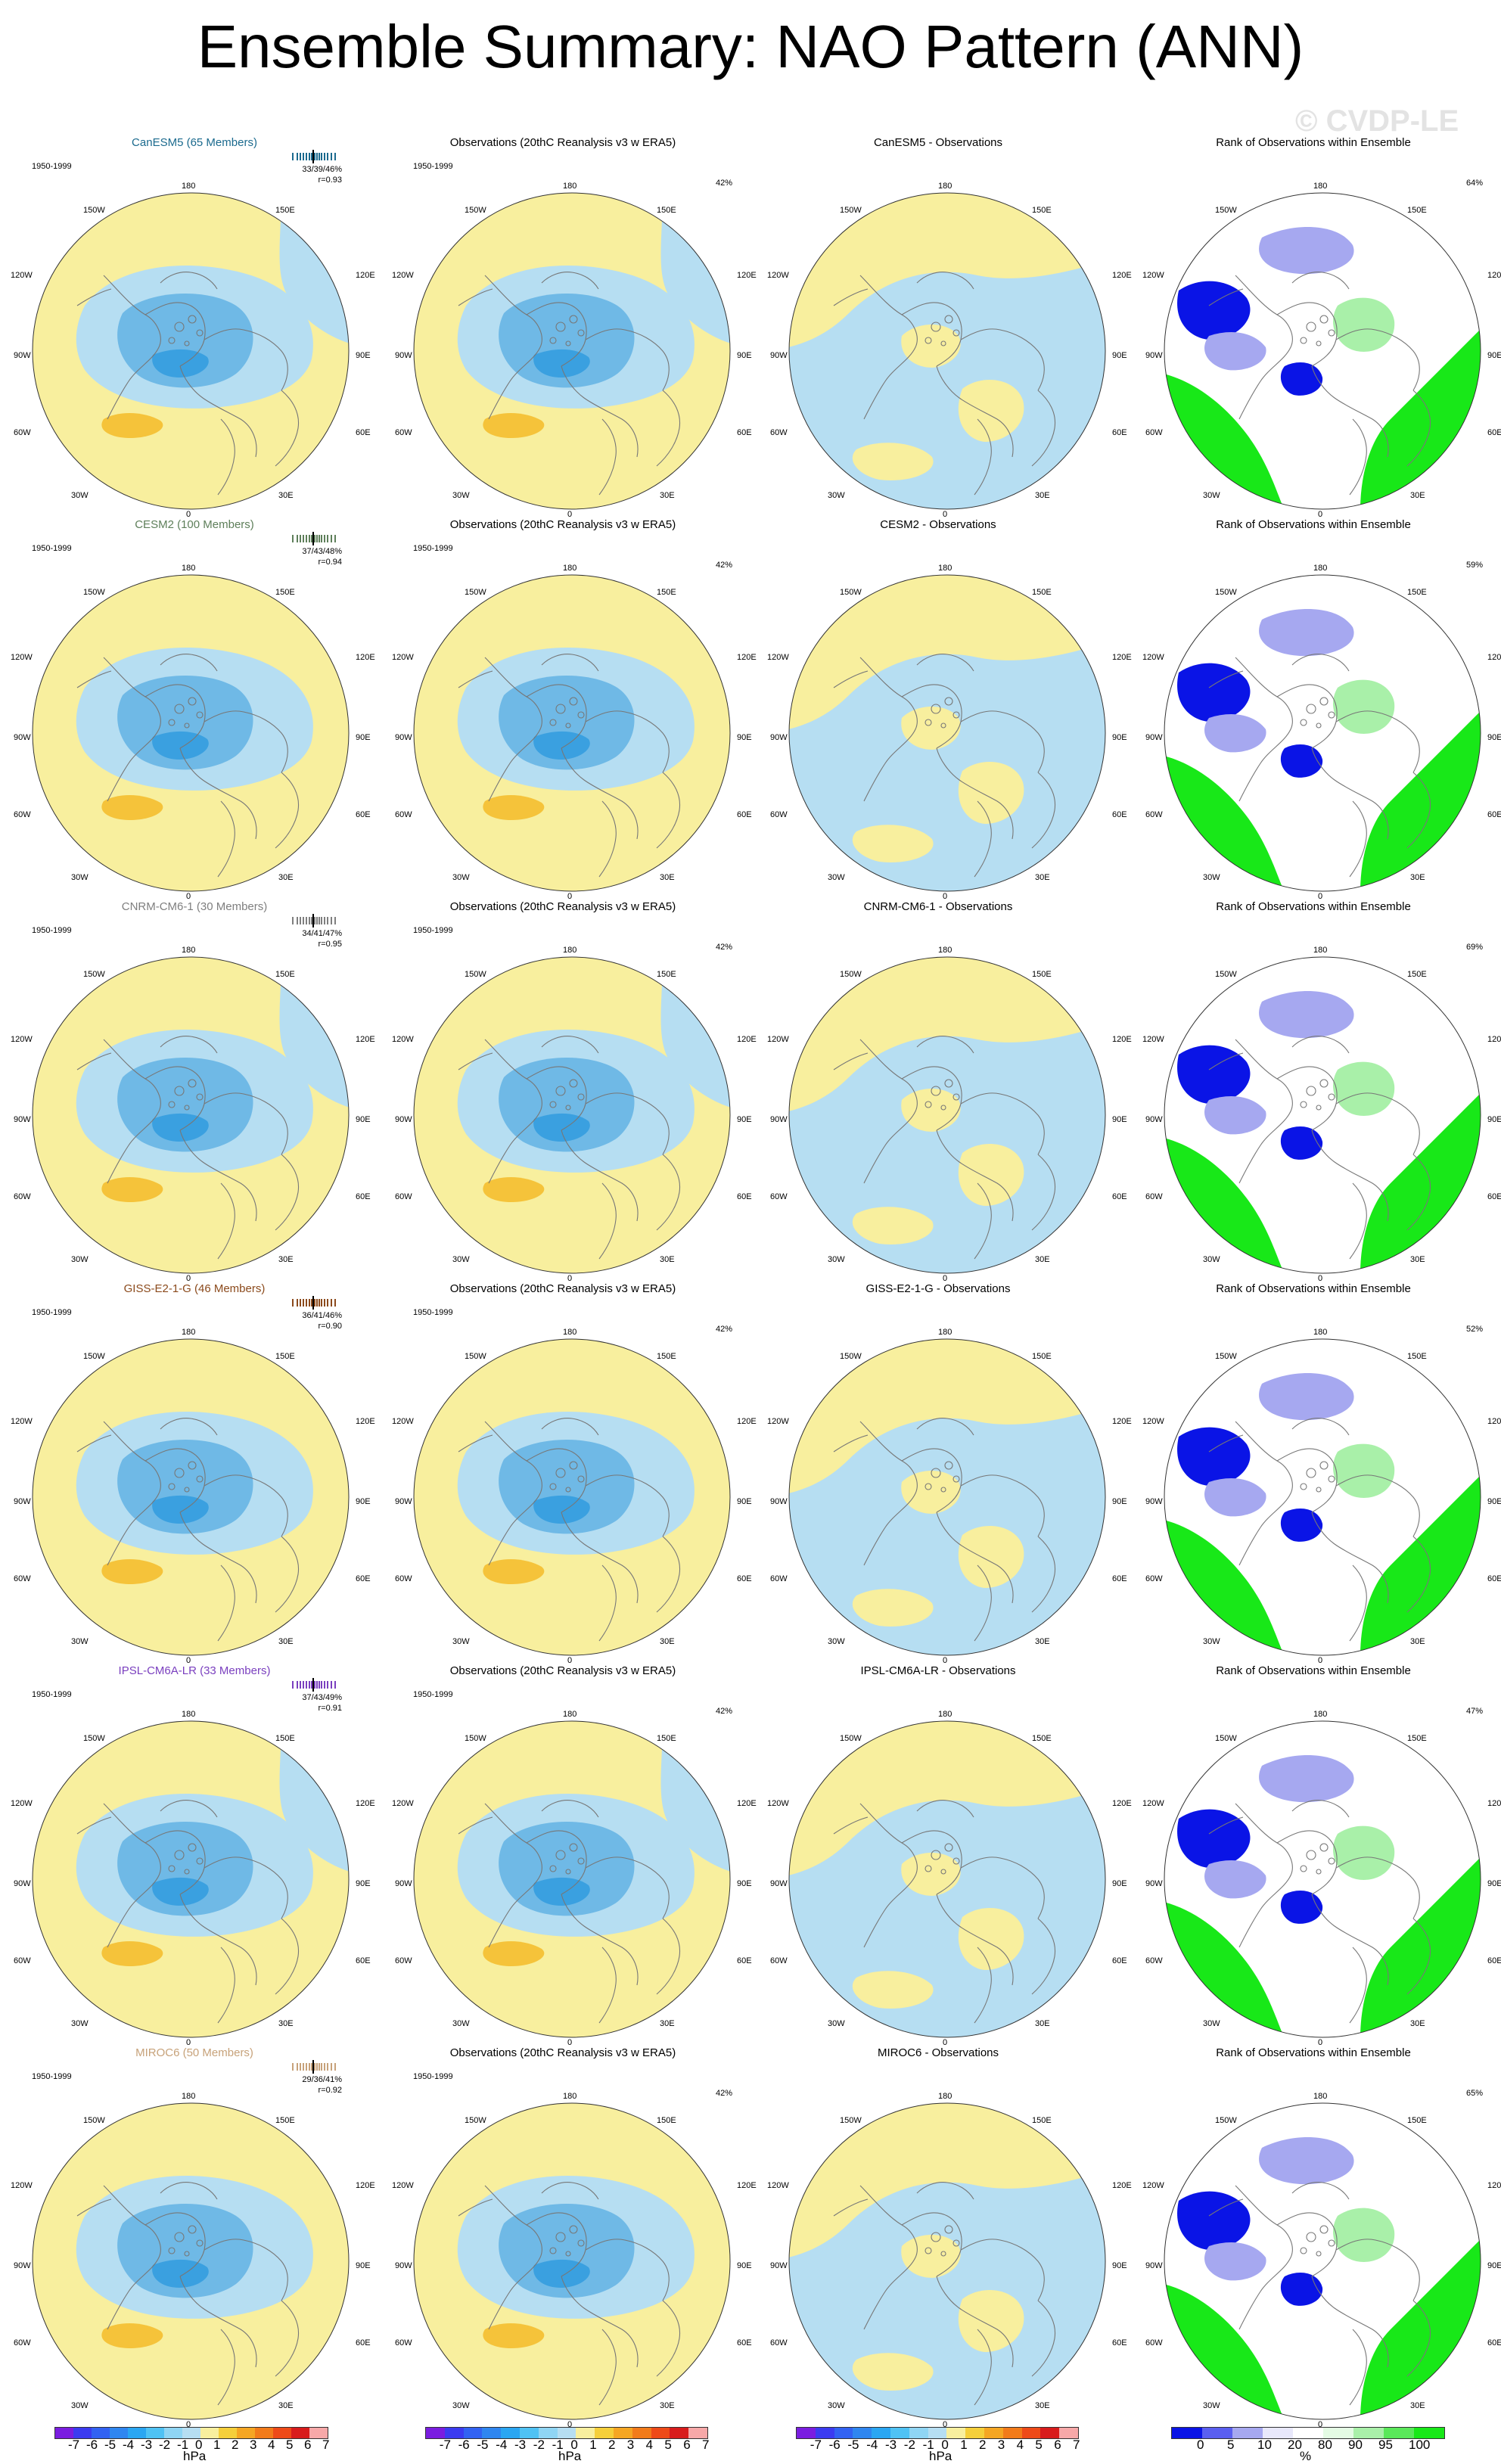 The height and width of the screenshot is (2464, 1501). I want to click on colorbar-tick-label: 7, so click(1076, 2445).